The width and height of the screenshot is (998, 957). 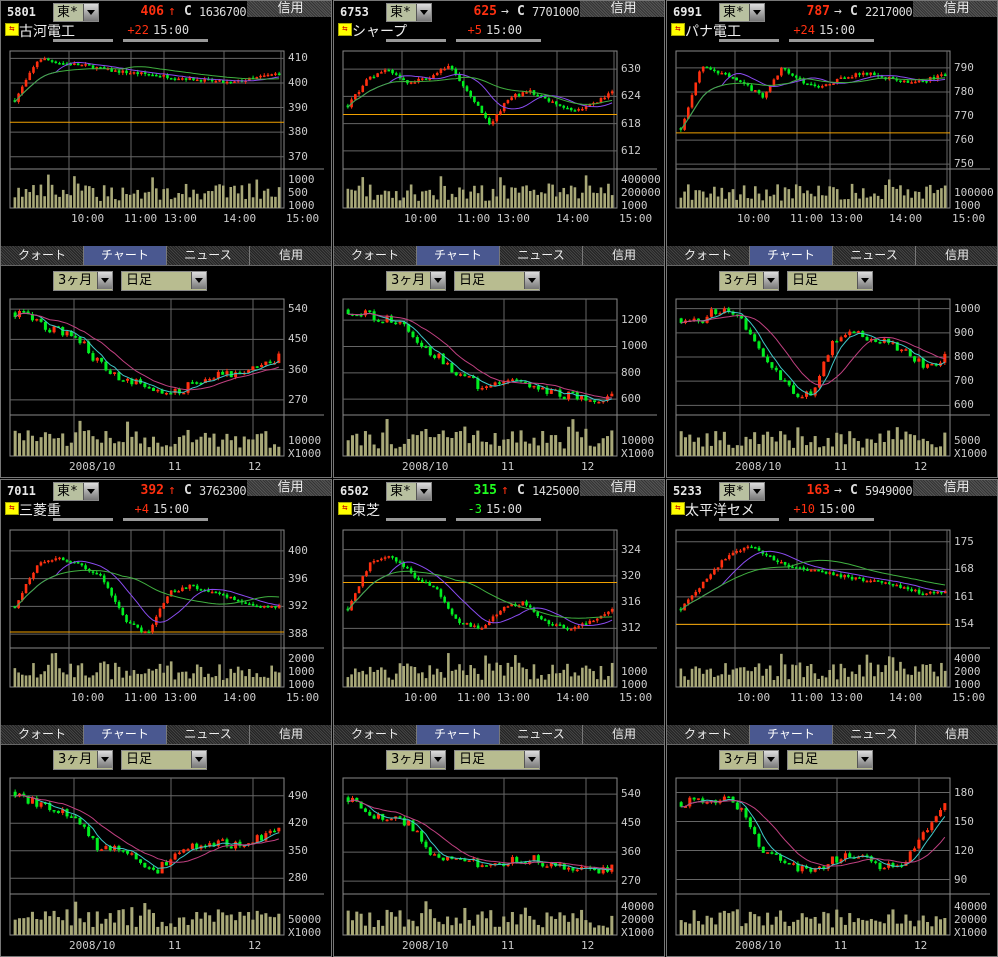 What do you see at coordinates (892, 491) in the screenshot?
I see `trade-volume: 59490000` at bounding box center [892, 491].